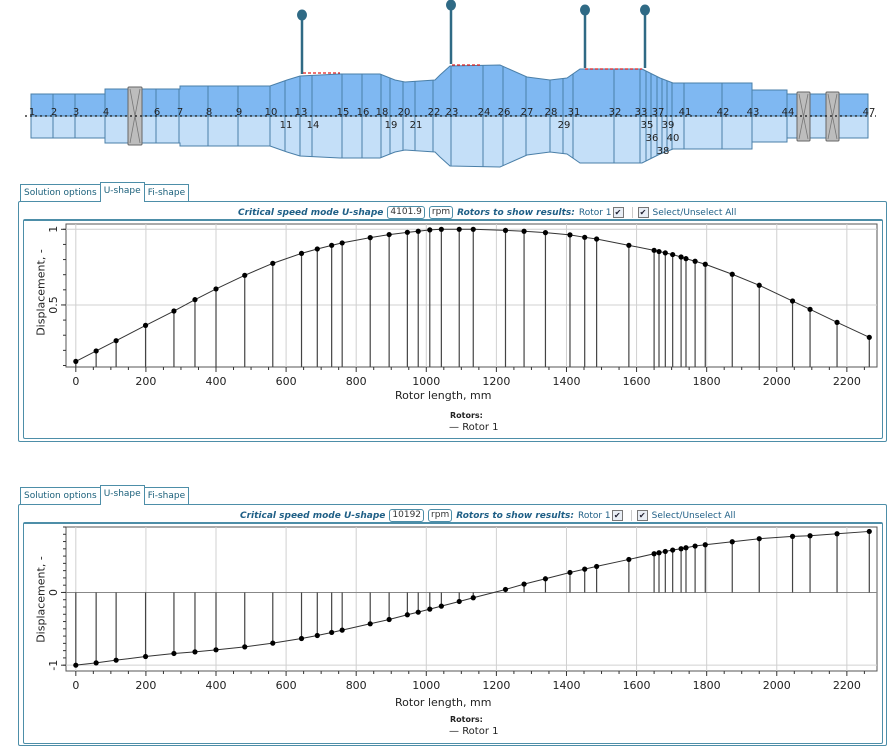 The image size is (891, 748). I want to click on station-label: 19, so click(391, 125).